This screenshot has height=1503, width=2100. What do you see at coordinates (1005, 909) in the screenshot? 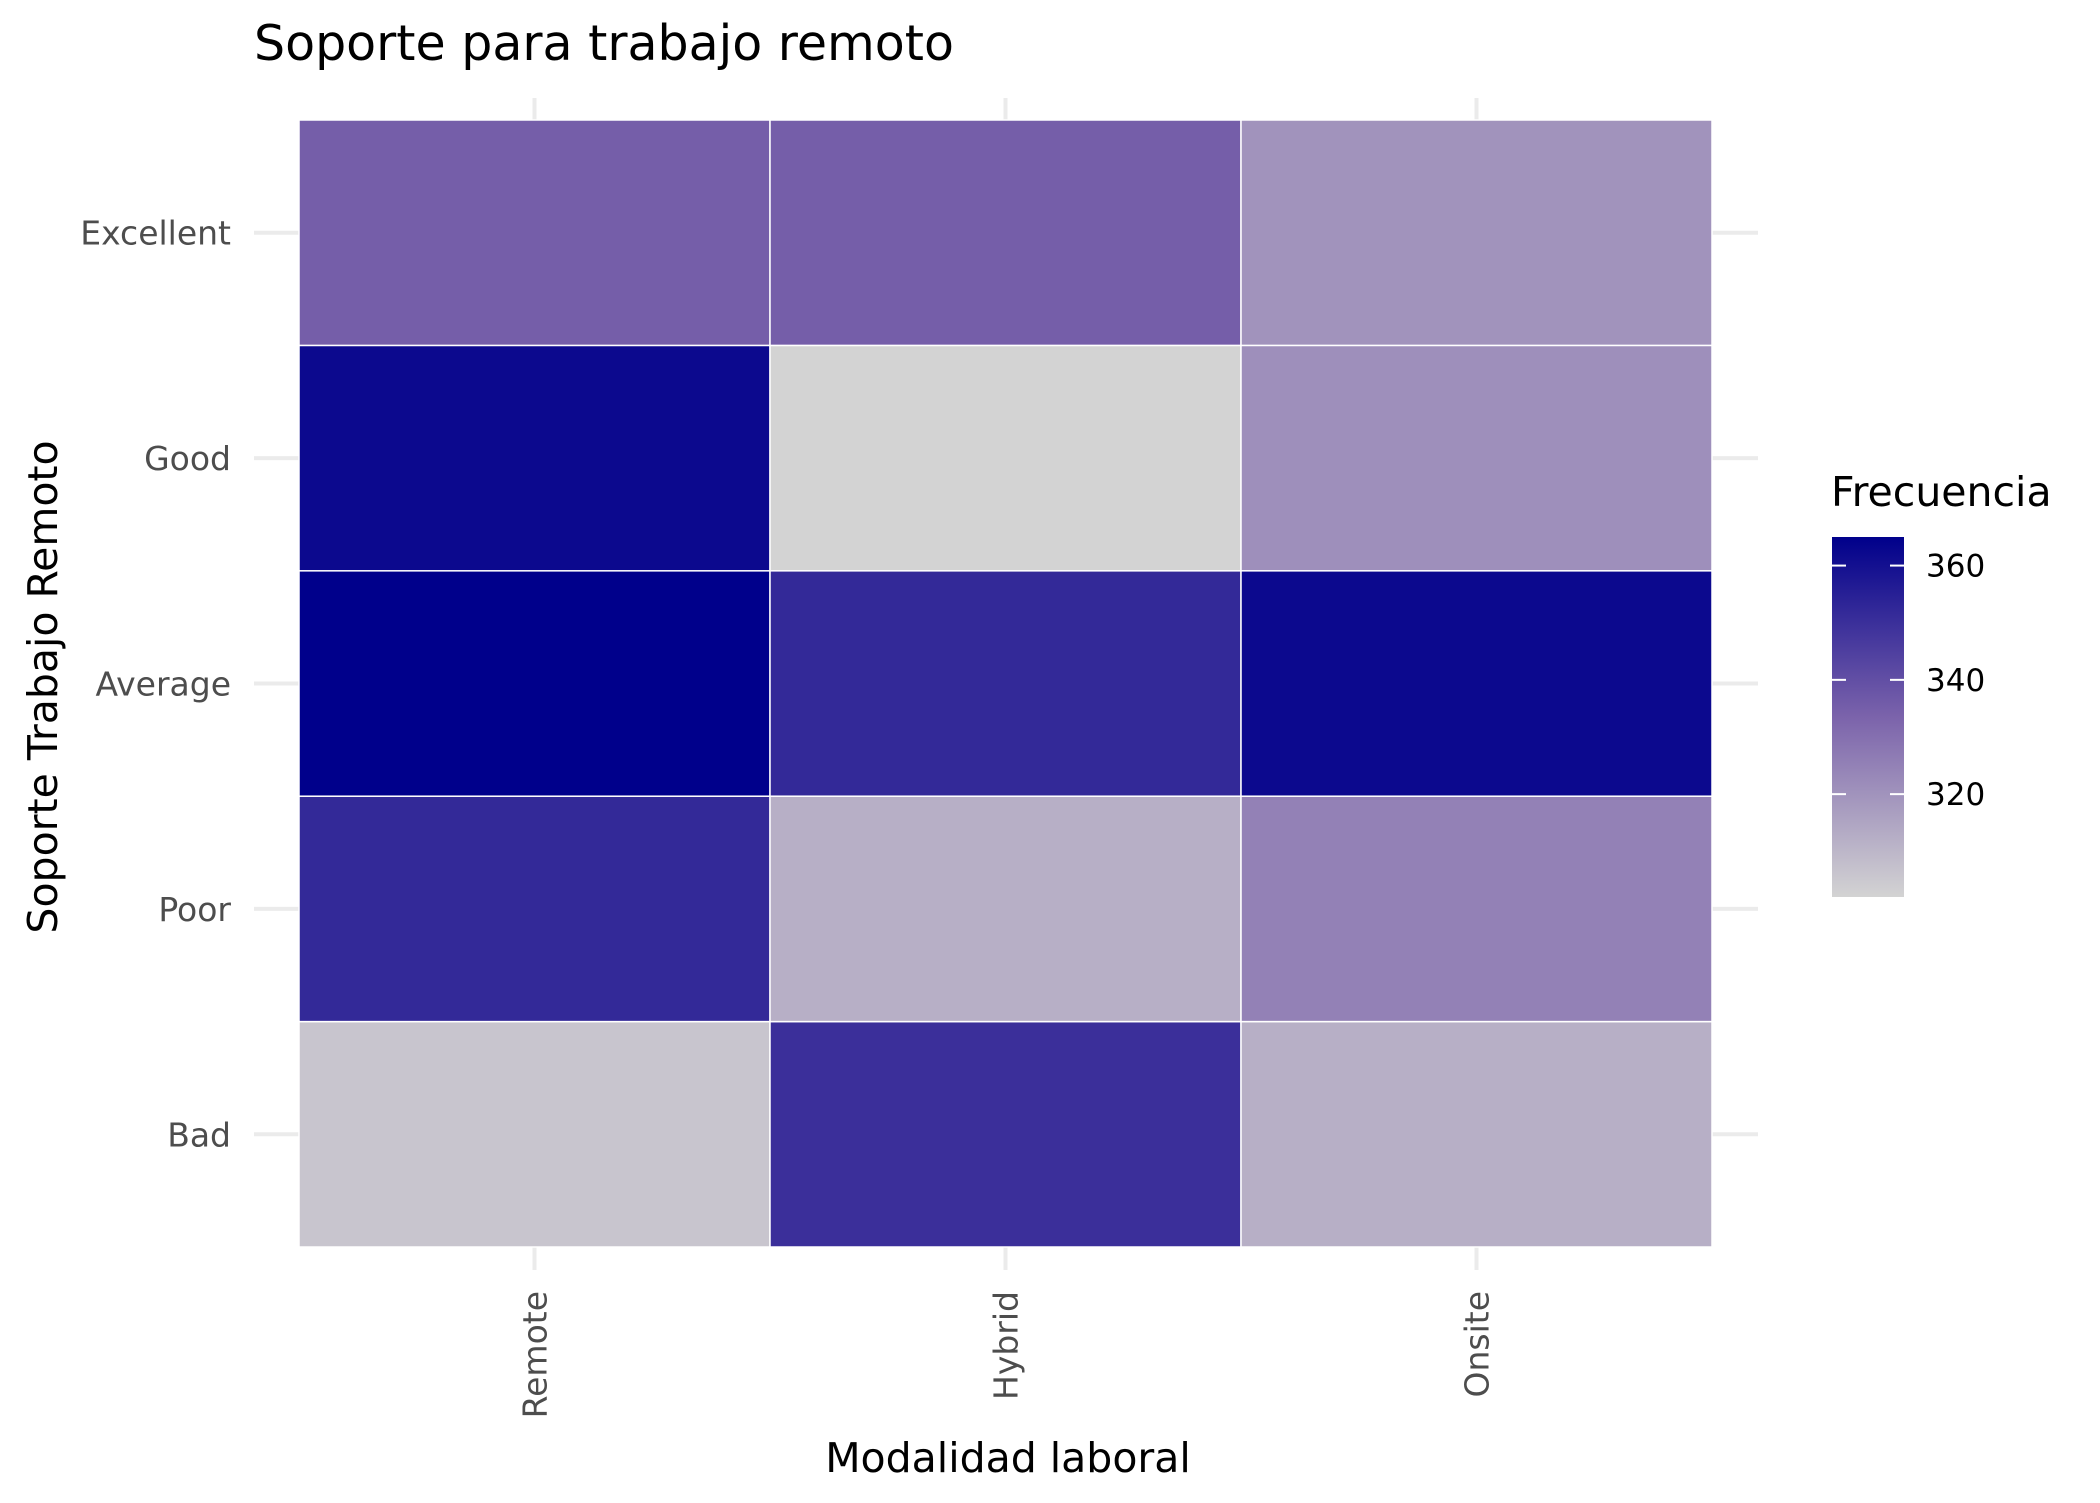
I see `heatmap-cell-hybrid-poor` at bounding box center [1005, 909].